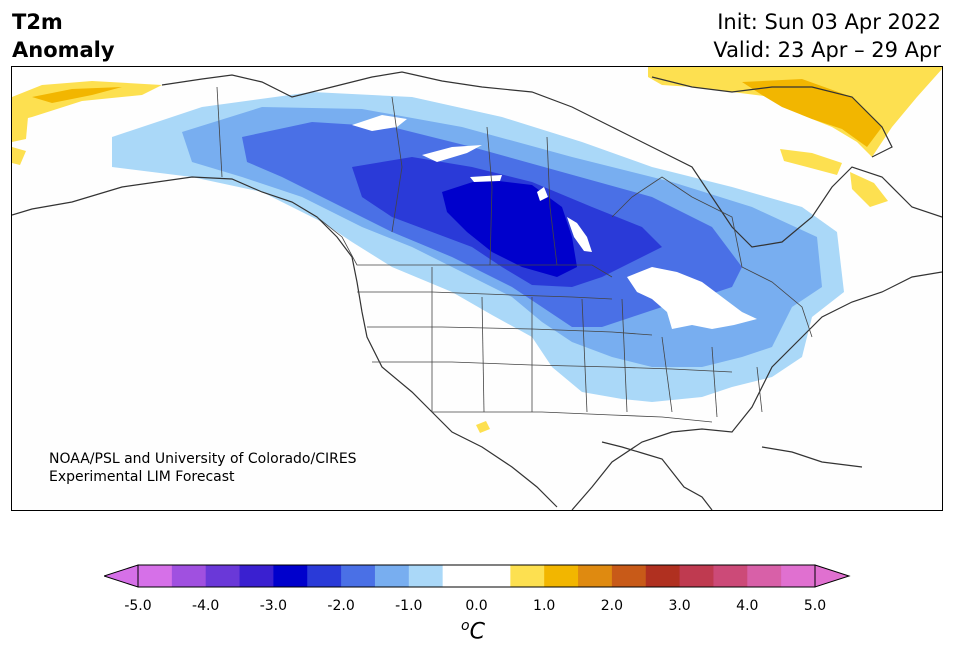 Image resolution: width=953 pixels, height=656 pixels. What do you see at coordinates (579, 234) in the screenshot?
I see `lake-winnipeg` at bounding box center [579, 234].